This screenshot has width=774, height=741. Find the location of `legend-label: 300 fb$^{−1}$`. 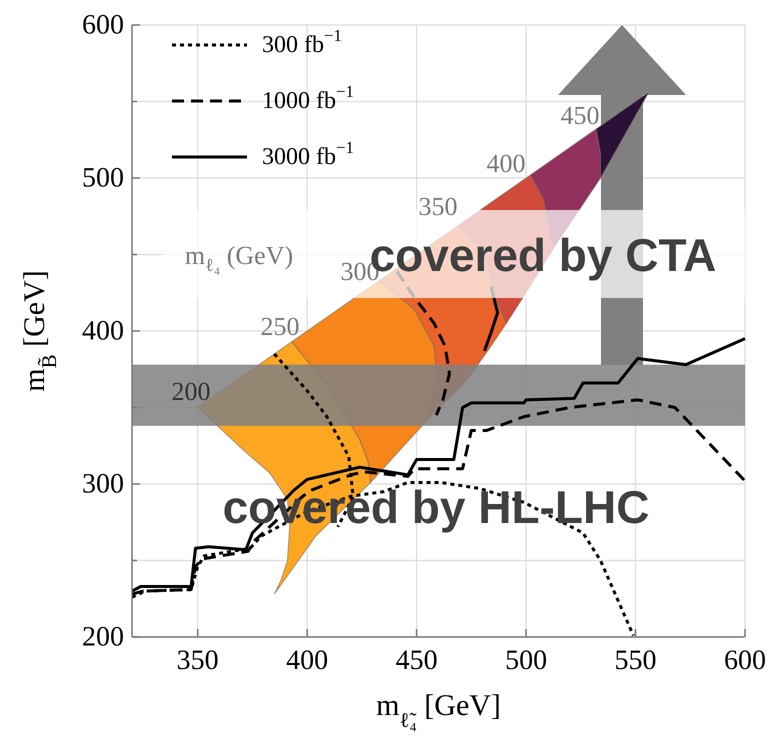

legend-label: 300 fb$^{−1}$ is located at coordinates (302, 42).